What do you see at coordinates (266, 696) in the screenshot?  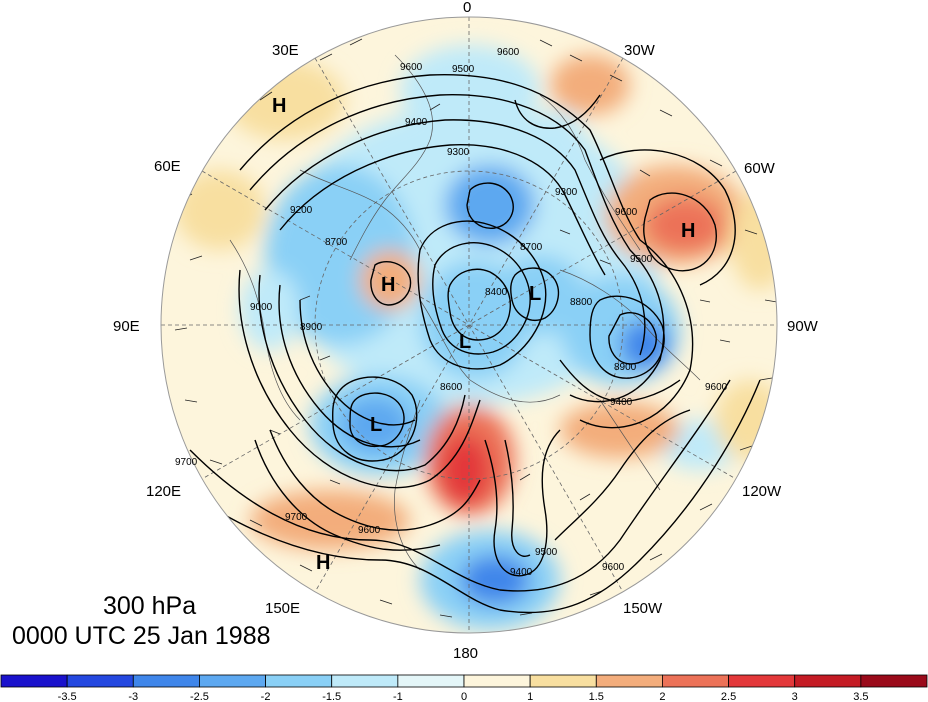 I see `colorbar-tick-label: -2` at bounding box center [266, 696].